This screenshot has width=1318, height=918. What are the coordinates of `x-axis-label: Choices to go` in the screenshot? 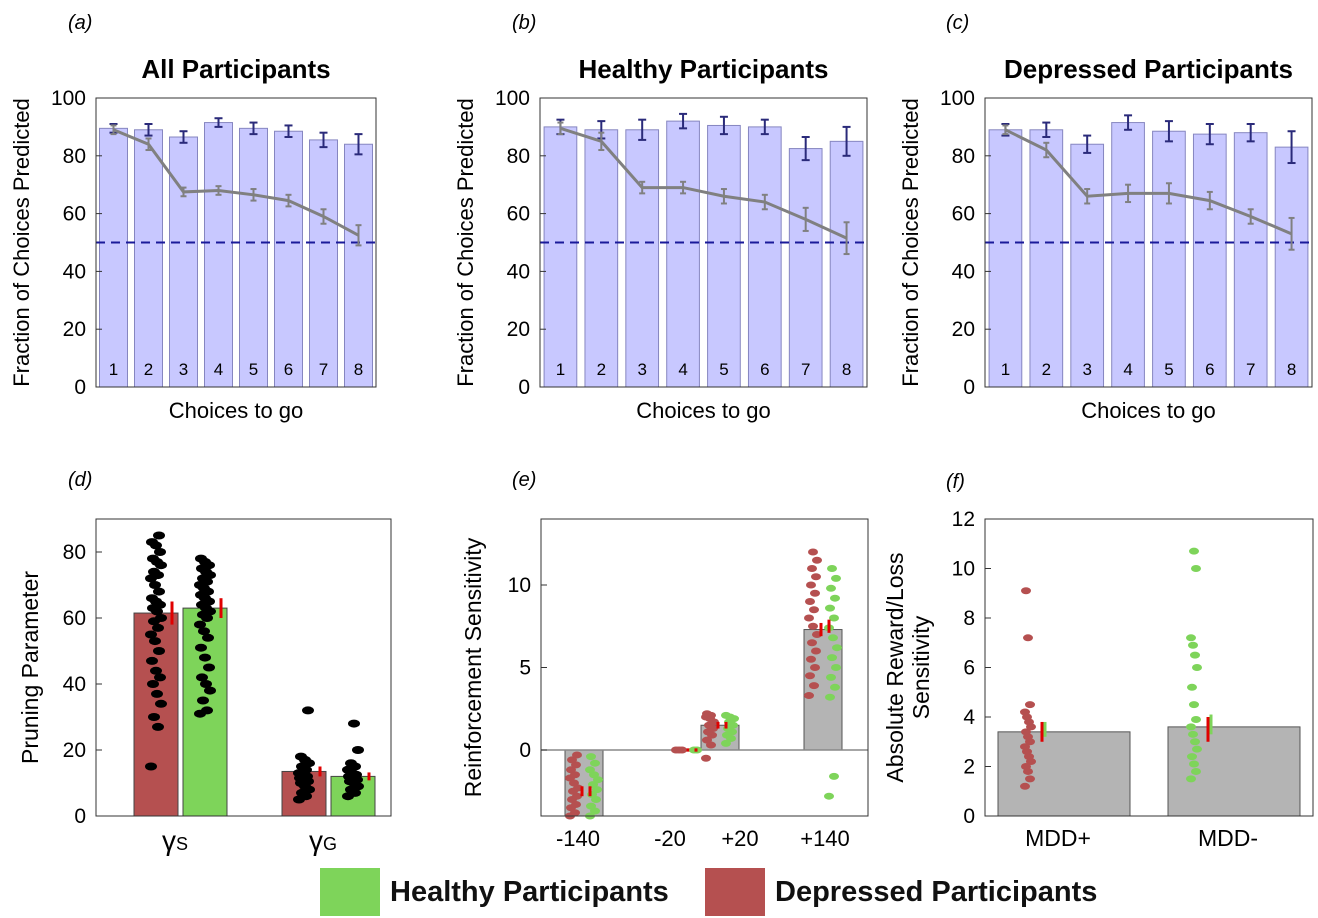 It's located at (703, 410).